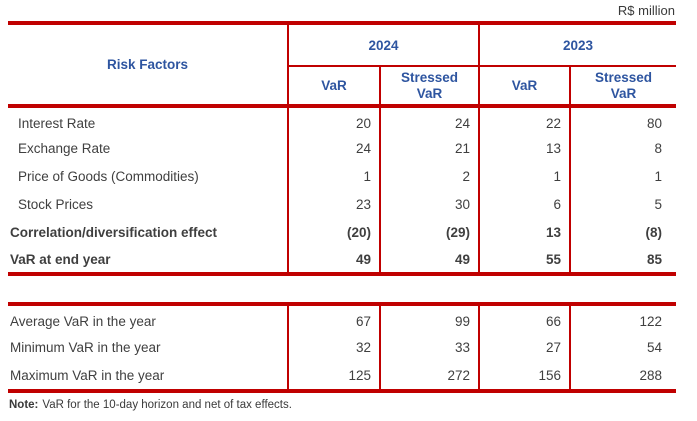 This screenshot has height=421, width=697. Describe the element at coordinates (147, 64) in the screenshot. I see `risk-factors-header: Risk Factors` at that location.